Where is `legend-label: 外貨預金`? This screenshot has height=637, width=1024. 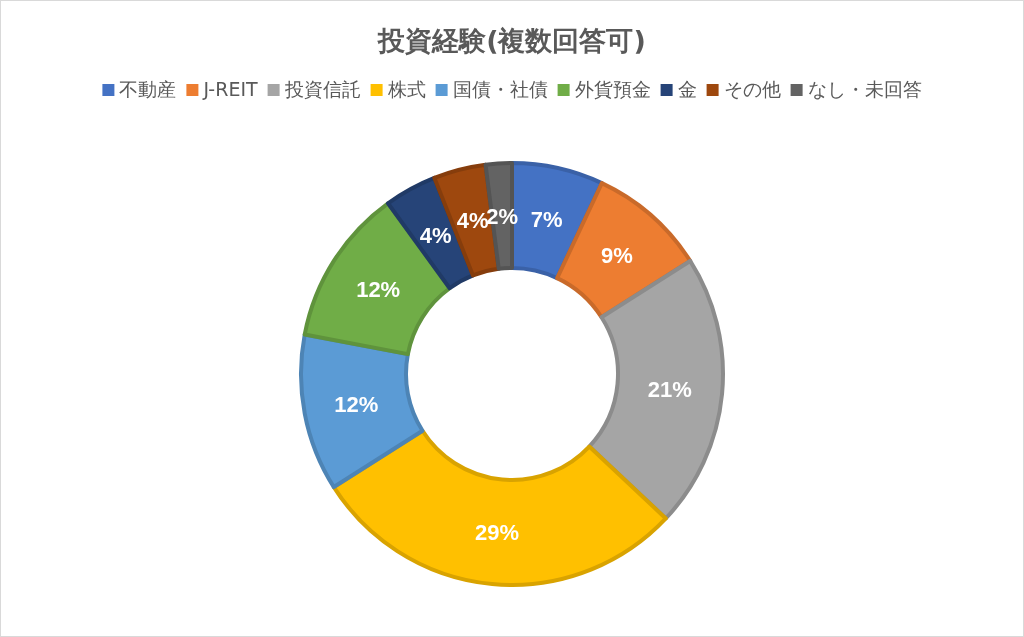 legend-label: 外貨預金 is located at coordinates (612, 89).